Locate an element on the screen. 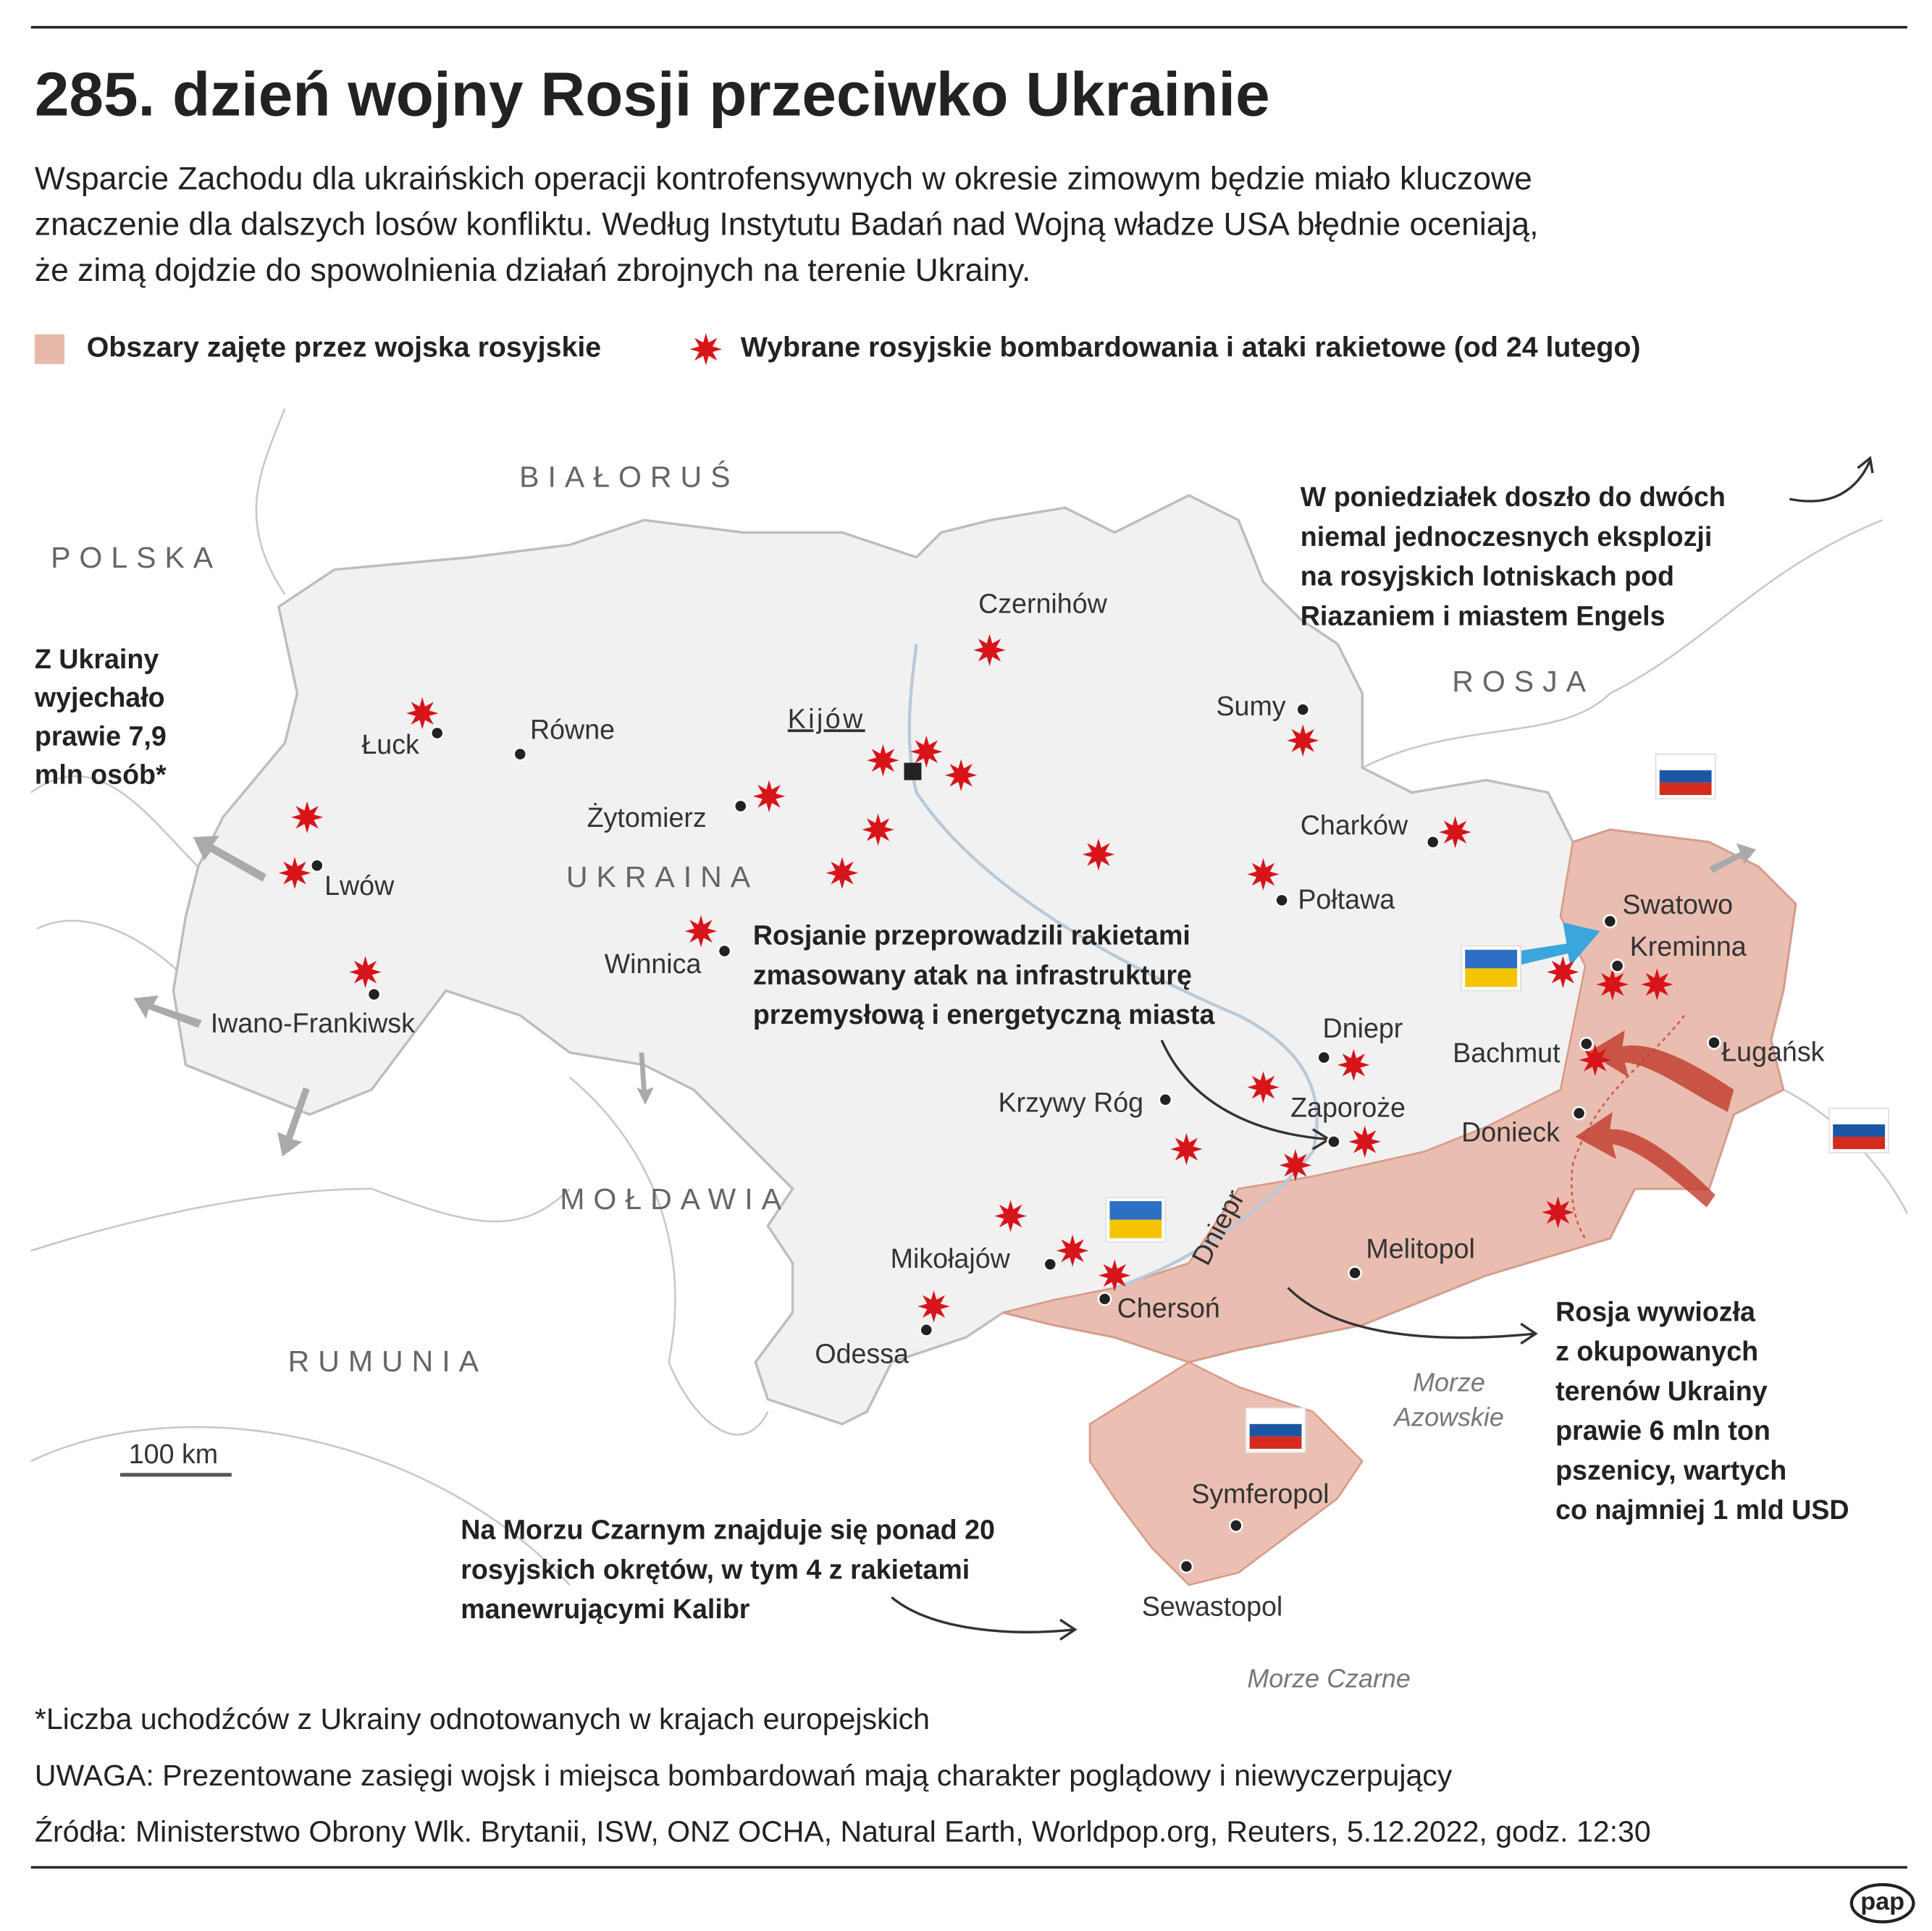  sea-label: Morze Czarne is located at coordinates (1328, 1678).